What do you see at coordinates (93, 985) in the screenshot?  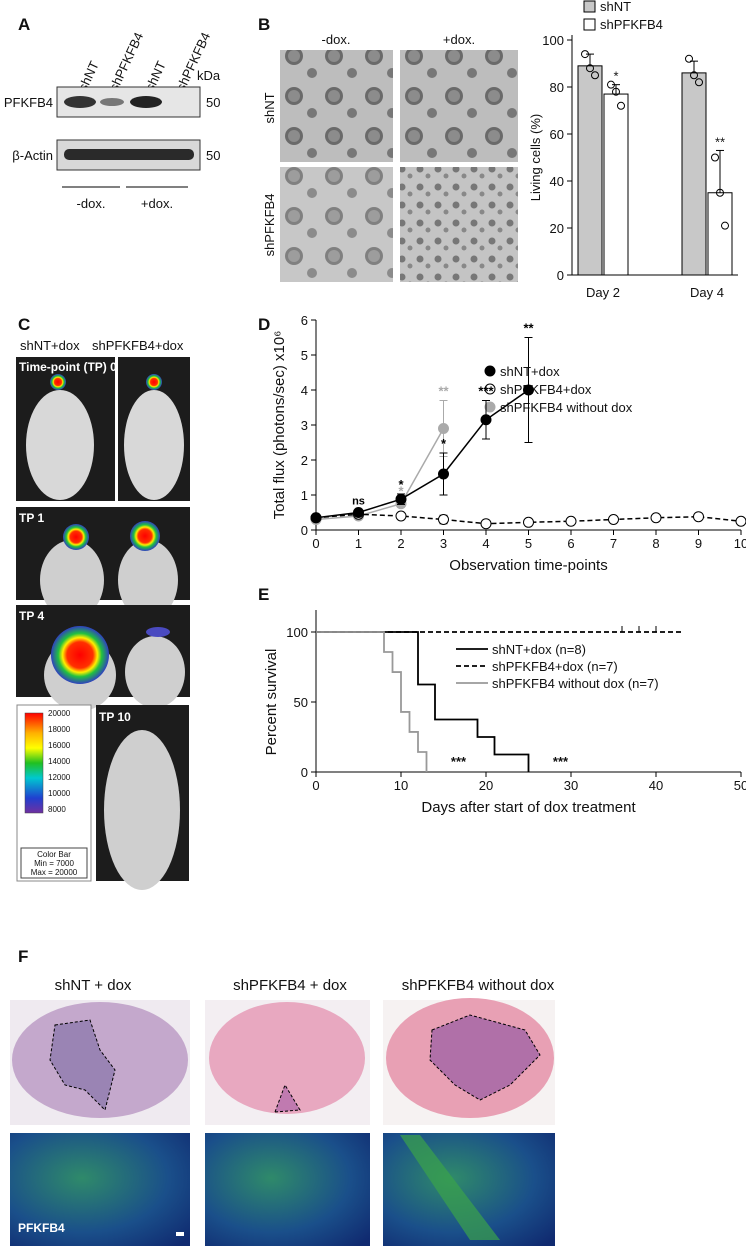 I see `column-label: shNT + dox` at bounding box center [93, 985].